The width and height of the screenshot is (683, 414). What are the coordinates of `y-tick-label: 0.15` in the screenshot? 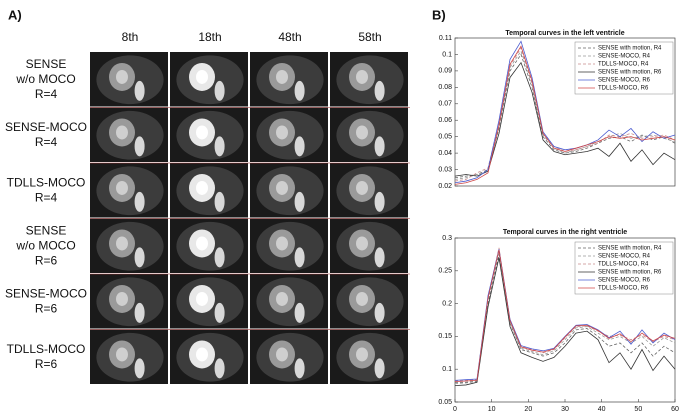 It's located at (445, 336).